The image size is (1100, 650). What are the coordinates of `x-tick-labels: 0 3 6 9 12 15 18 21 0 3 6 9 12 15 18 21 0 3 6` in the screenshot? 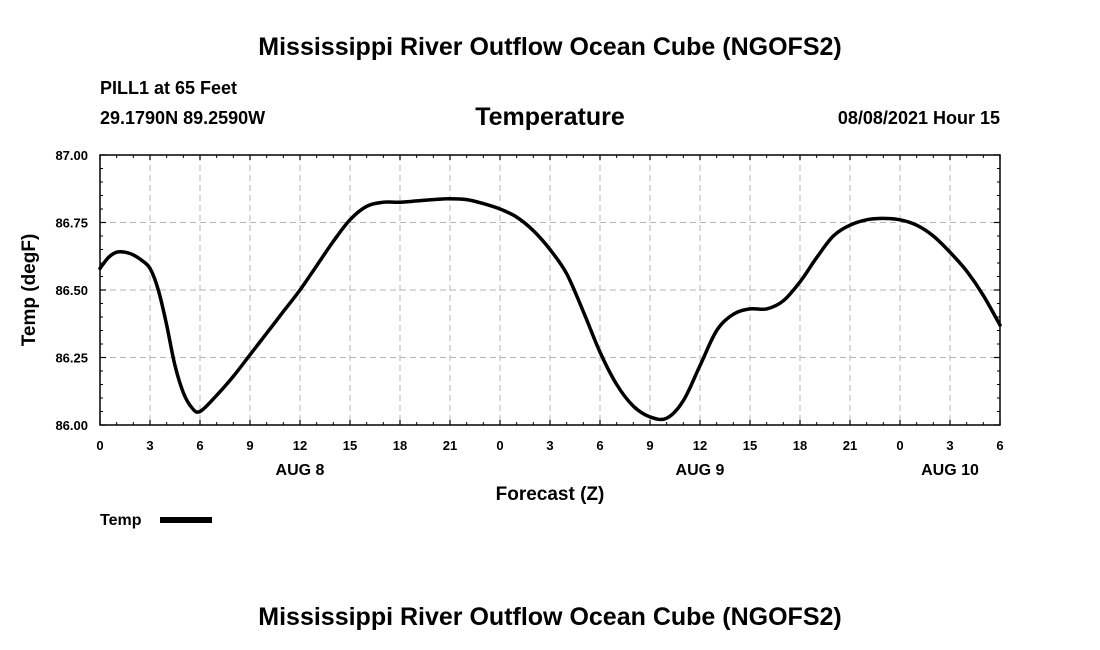 It's located at (549, 445).